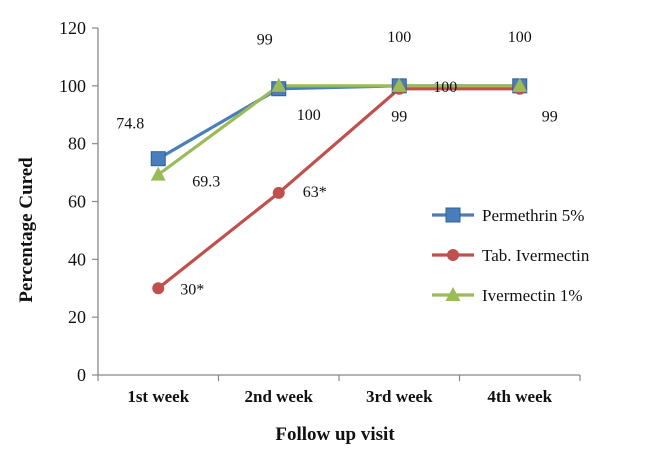 This screenshot has width=647, height=456. I want to click on x-tick-label: 4th week, so click(519, 396).